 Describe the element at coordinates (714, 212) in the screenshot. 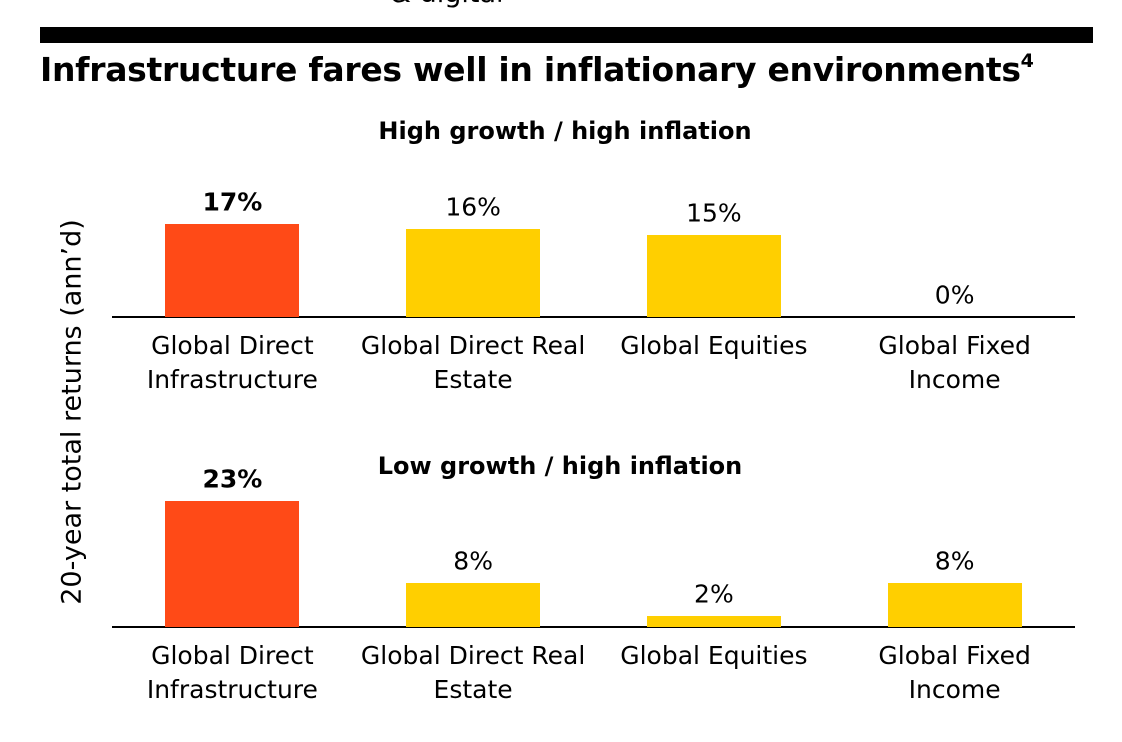

I see `value-label: 15%` at that location.